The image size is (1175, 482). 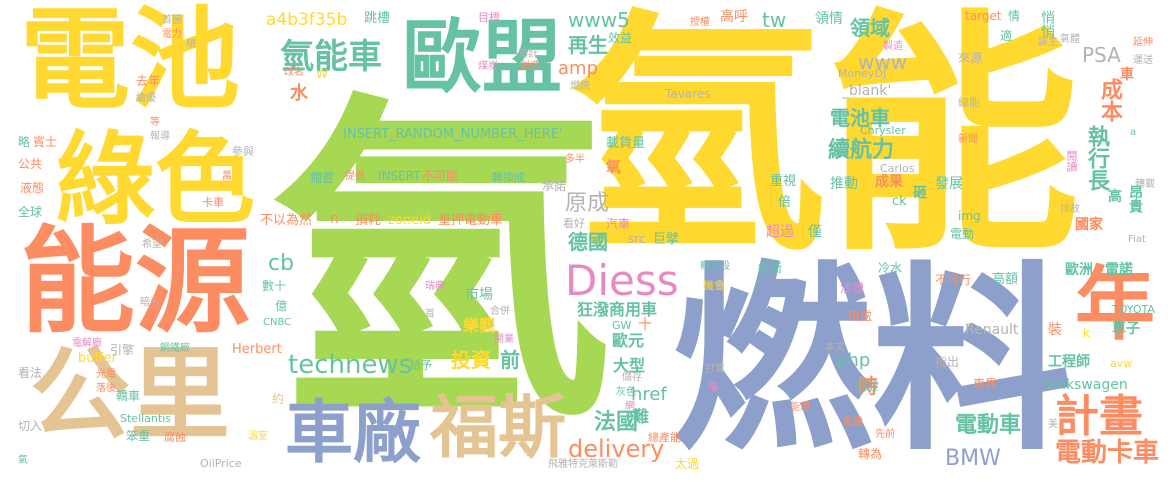 What do you see at coordinates (489, 17) in the screenshot?
I see `cloud-word: 目標` at bounding box center [489, 17].